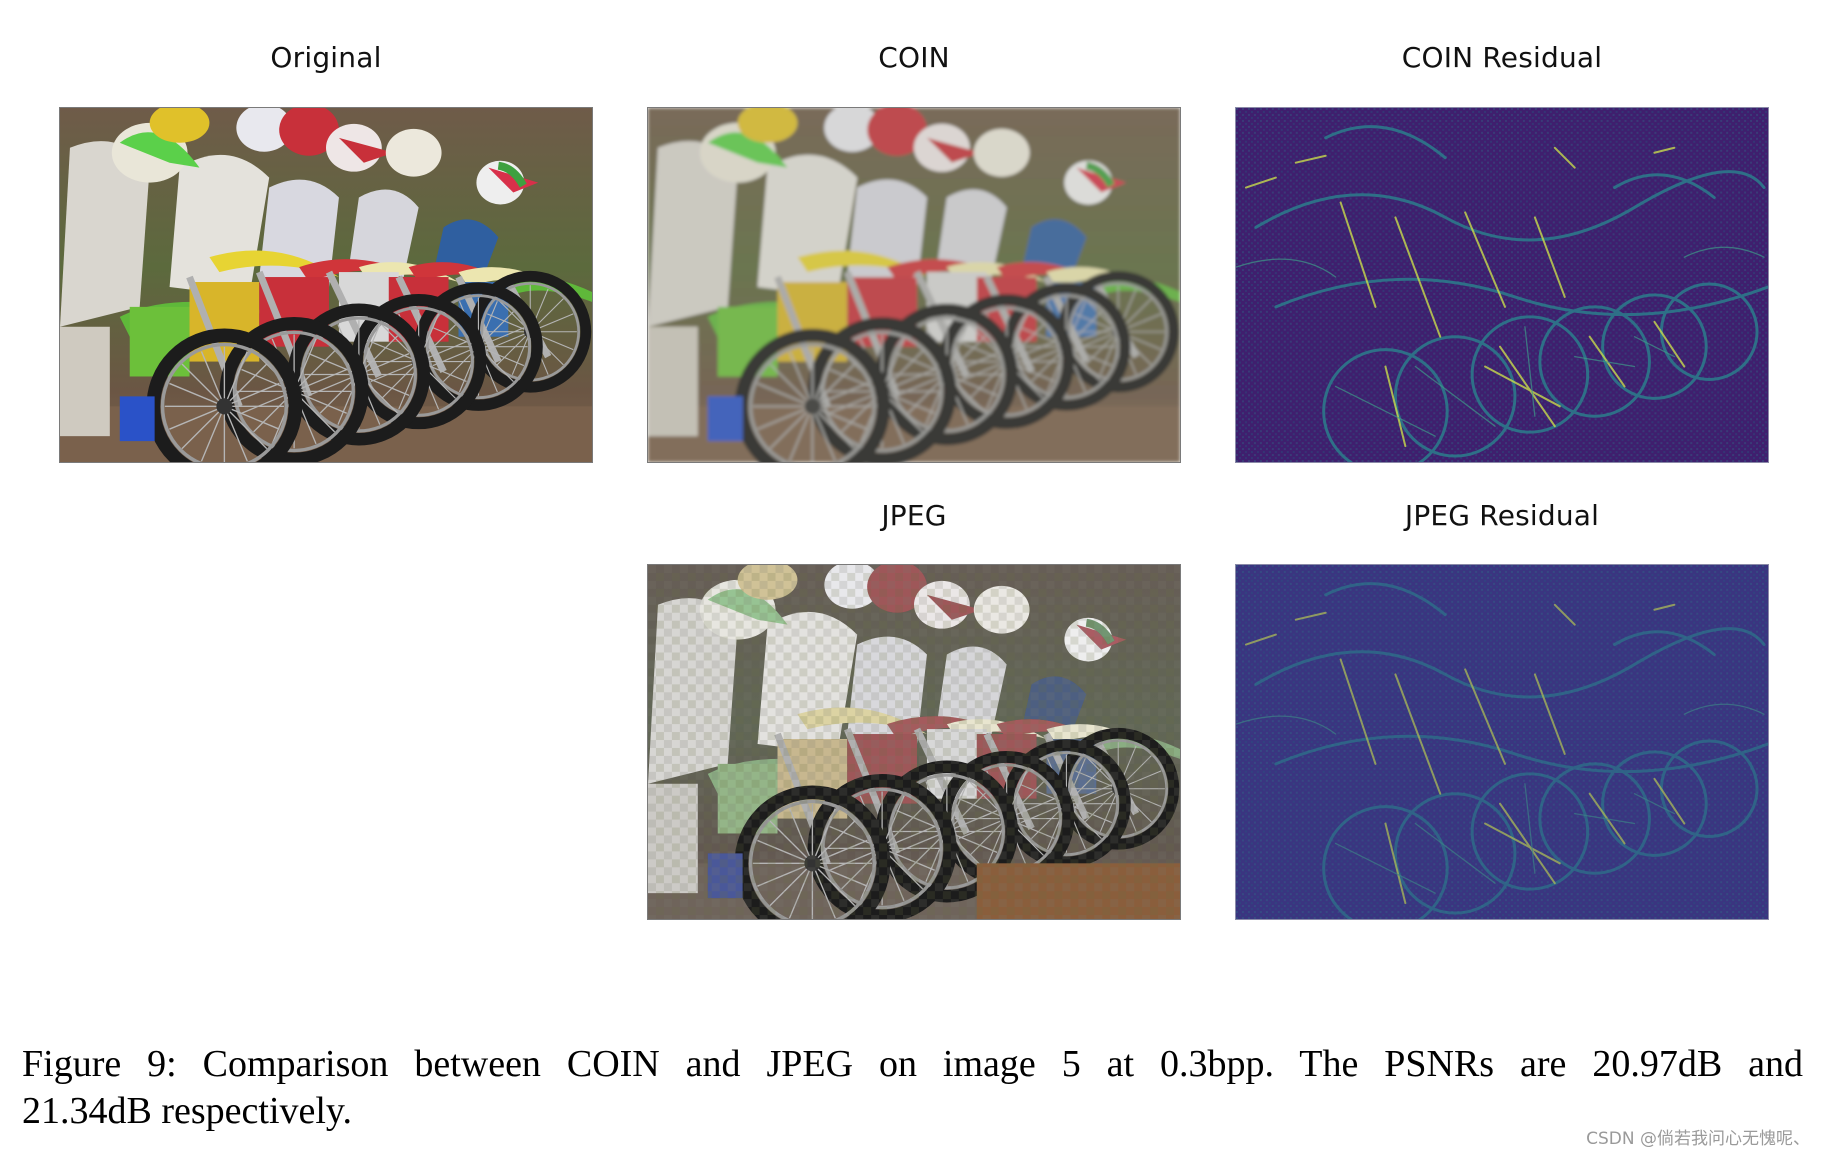  What do you see at coordinates (1502, 742) in the screenshot?
I see `jpeg-residual-heatmap` at bounding box center [1502, 742].